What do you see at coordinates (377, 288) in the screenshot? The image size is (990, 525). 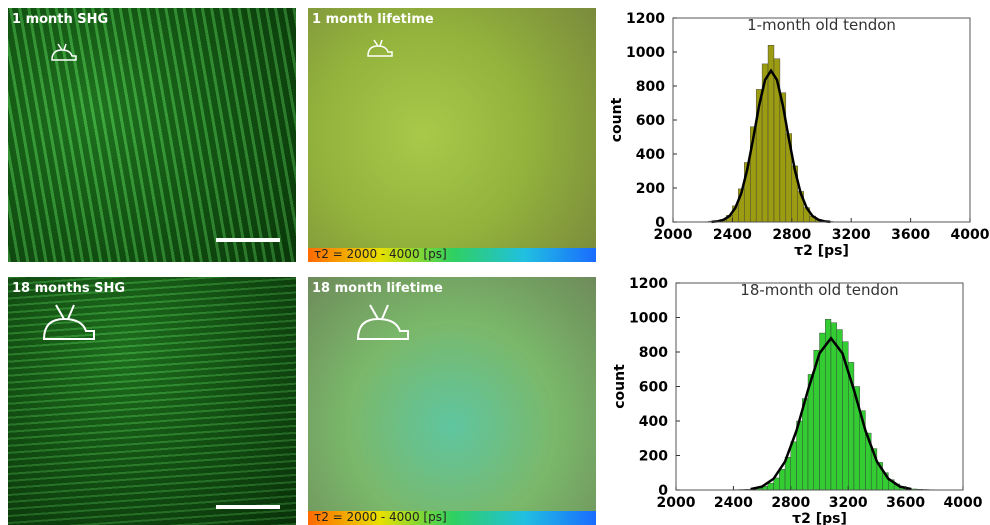 I see `panel-label: 18 month lifetime` at bounding box center [377, 288].